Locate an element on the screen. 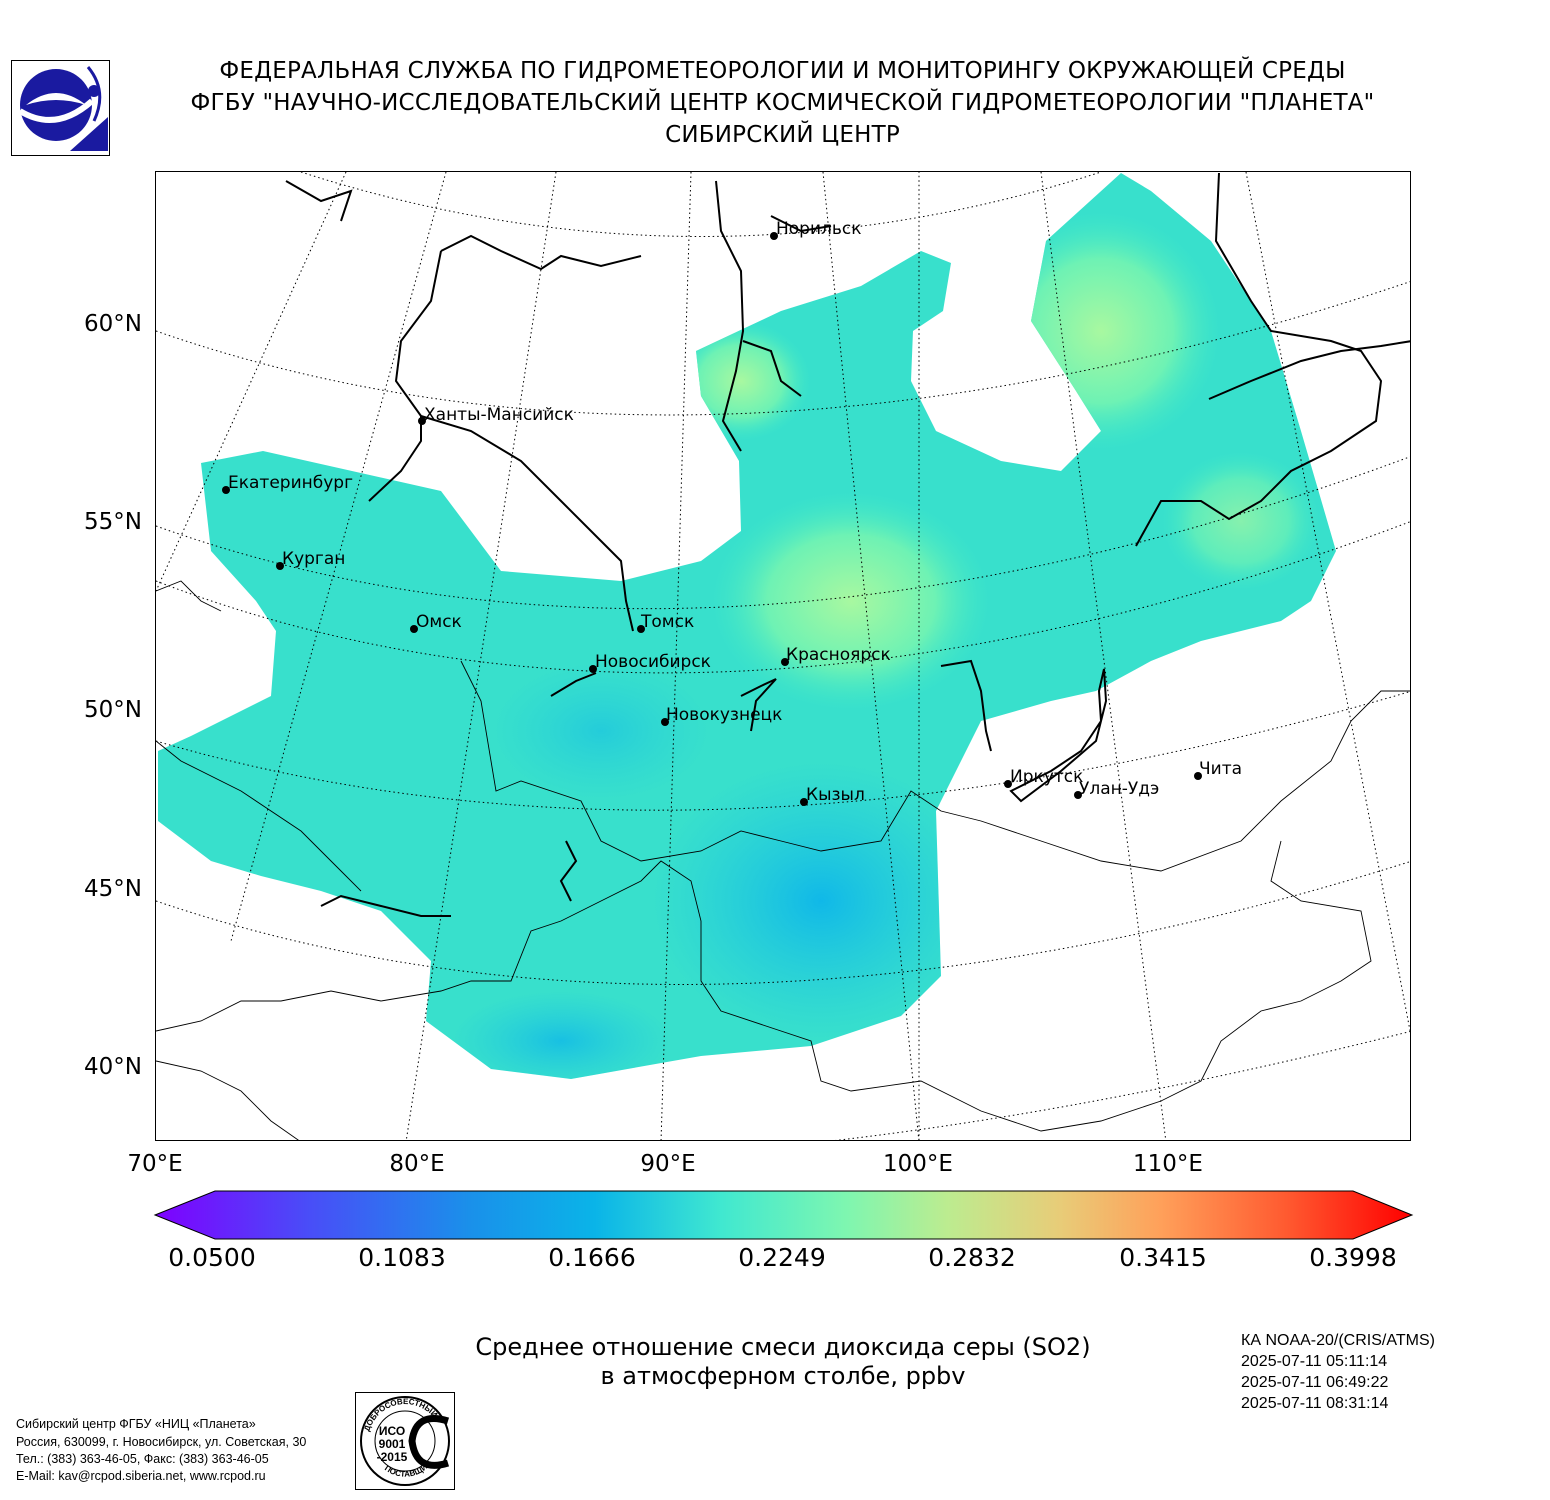 The image size is (1550, 1500). colorbar-tick-4: 0.2832 is located at coordinates (972, 1257).